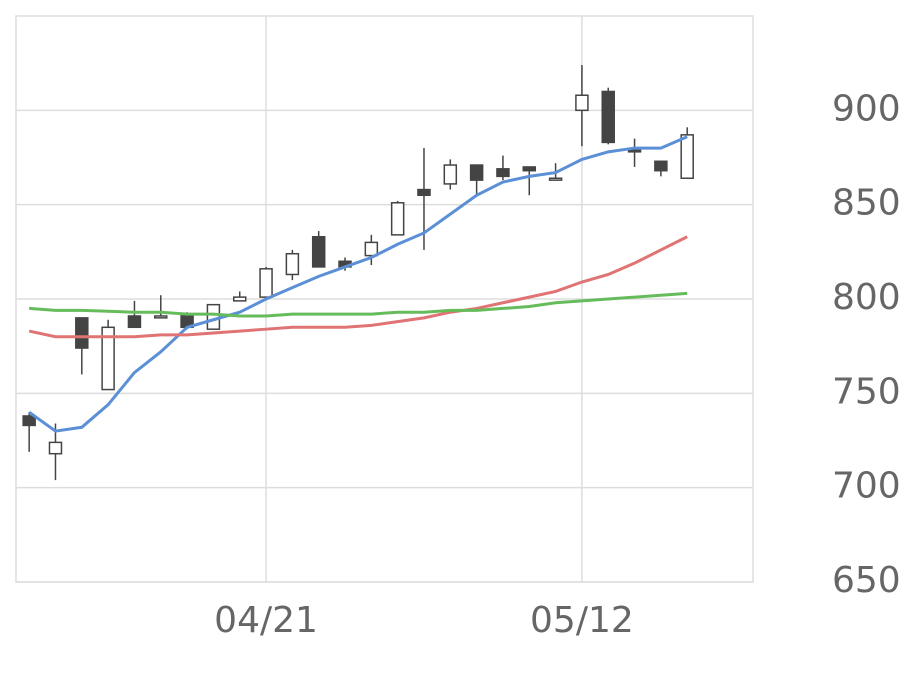  I want to click on y-tick-label: 650, so click(866, 580).